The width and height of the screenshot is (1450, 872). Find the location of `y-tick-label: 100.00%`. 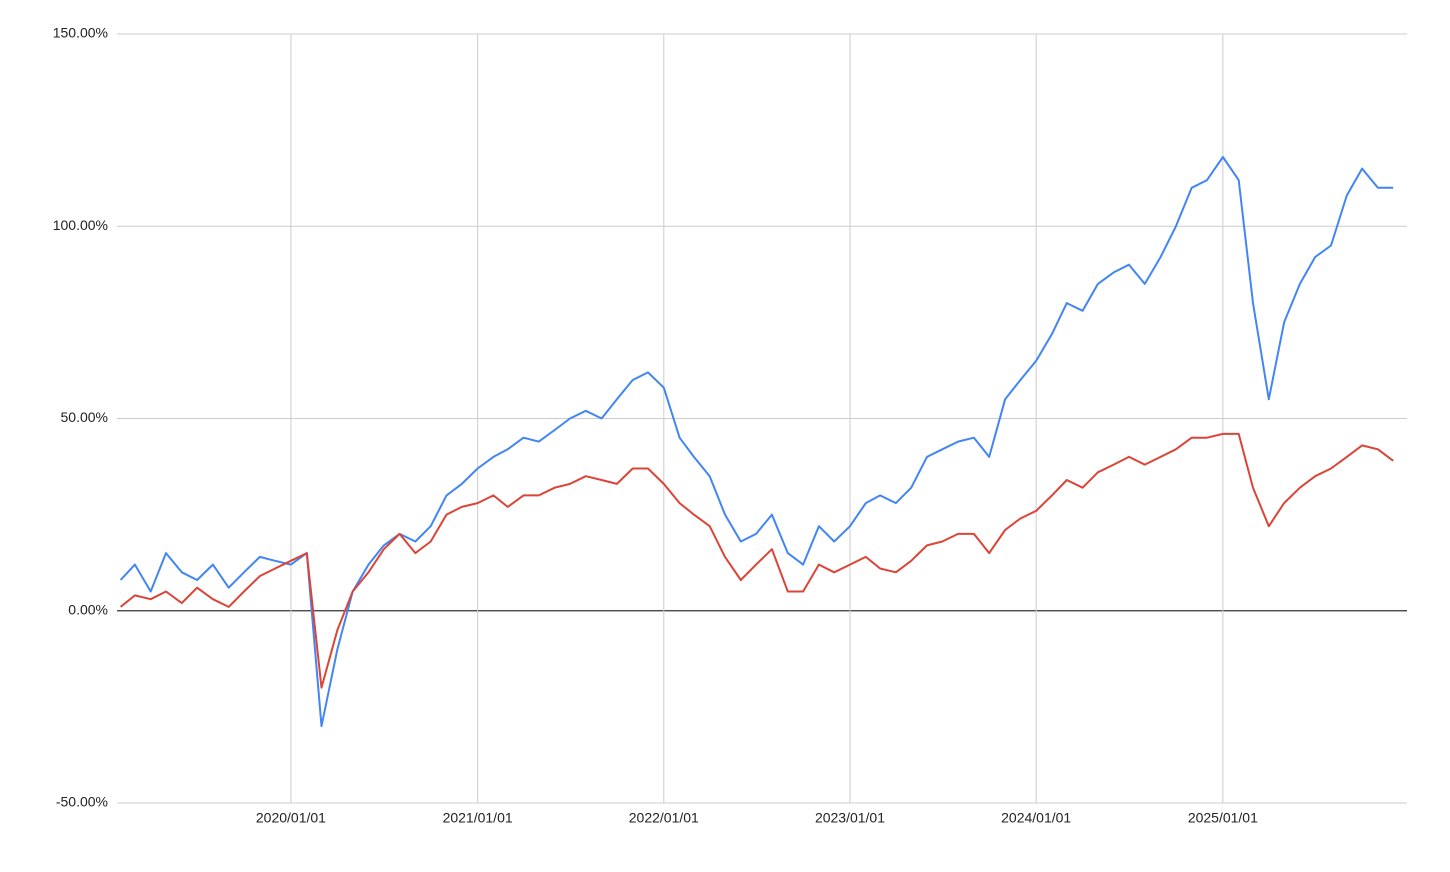

y-tick-label: 100.00% is located at coordinates (80, 225).